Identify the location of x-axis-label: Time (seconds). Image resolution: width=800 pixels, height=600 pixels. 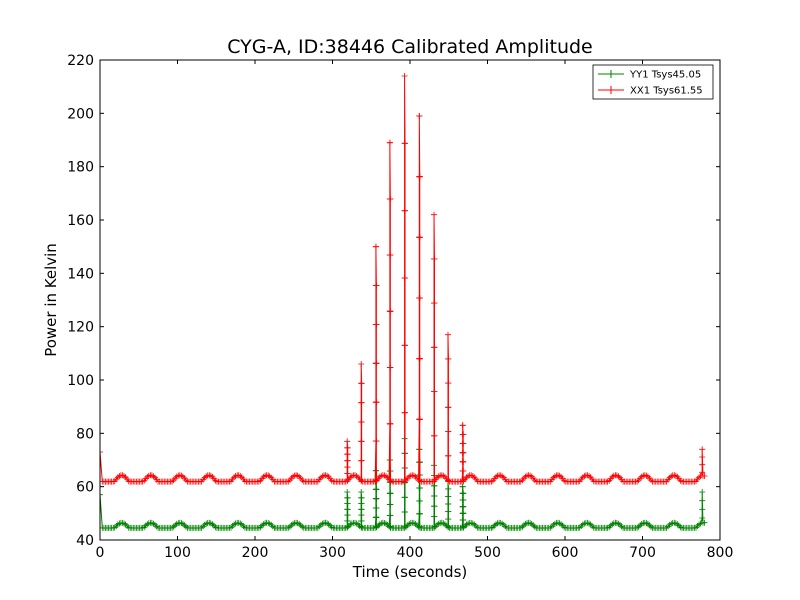
(410, 572).